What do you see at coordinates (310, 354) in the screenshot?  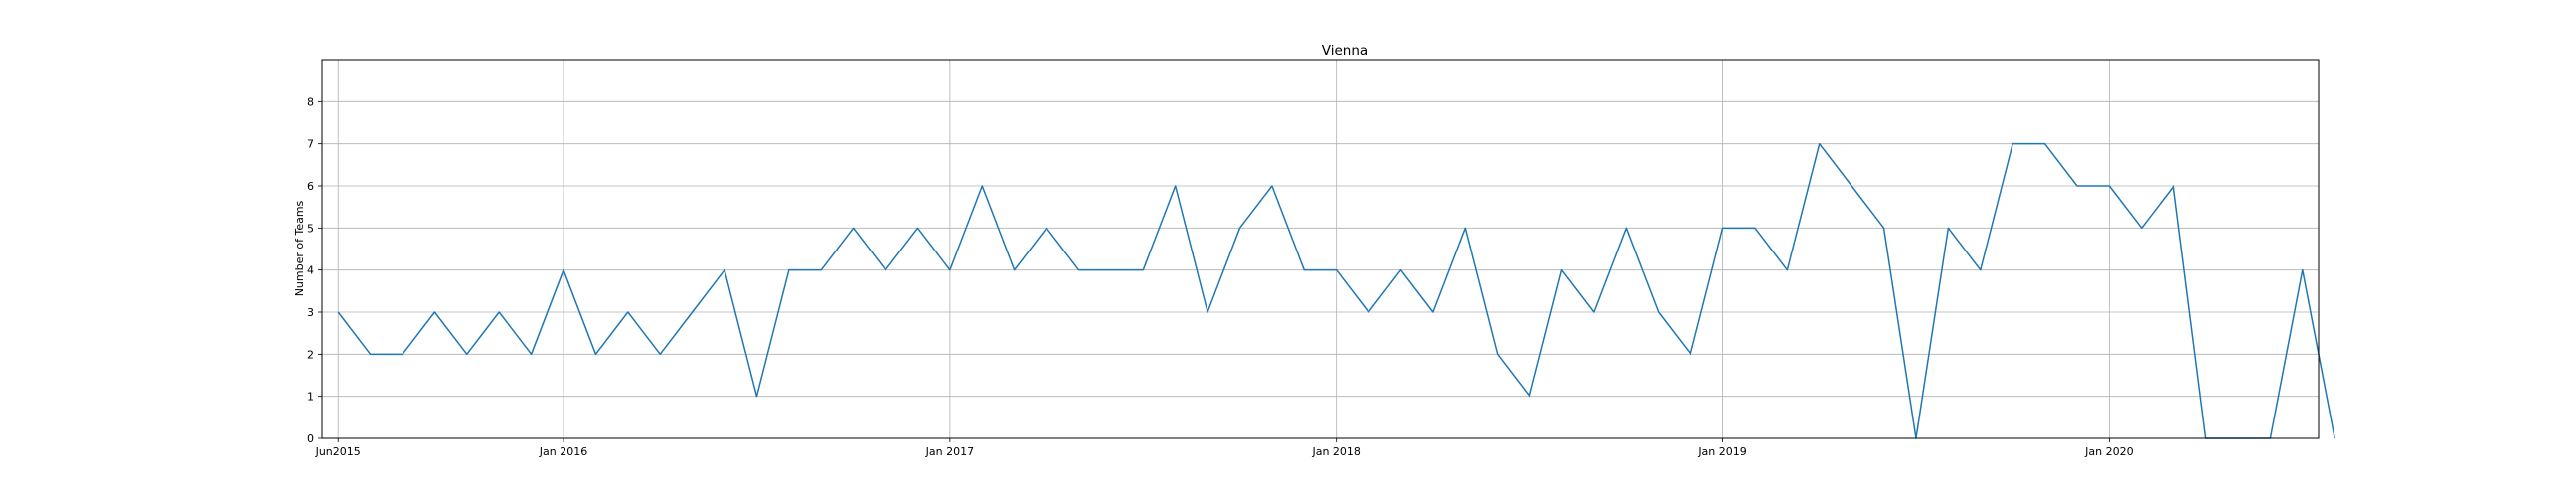 I see `y-tick-label: 2` at bounding box center [310, 354].